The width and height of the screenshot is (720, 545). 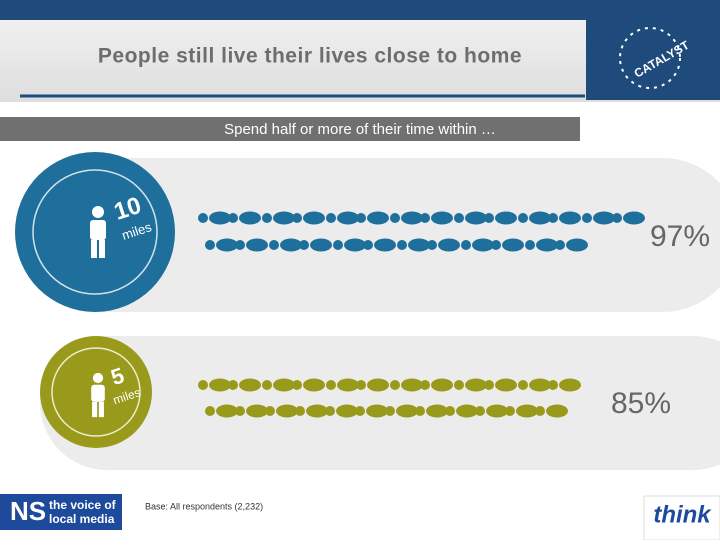 I want to click on logo-ring, so click(x=650, y=58).